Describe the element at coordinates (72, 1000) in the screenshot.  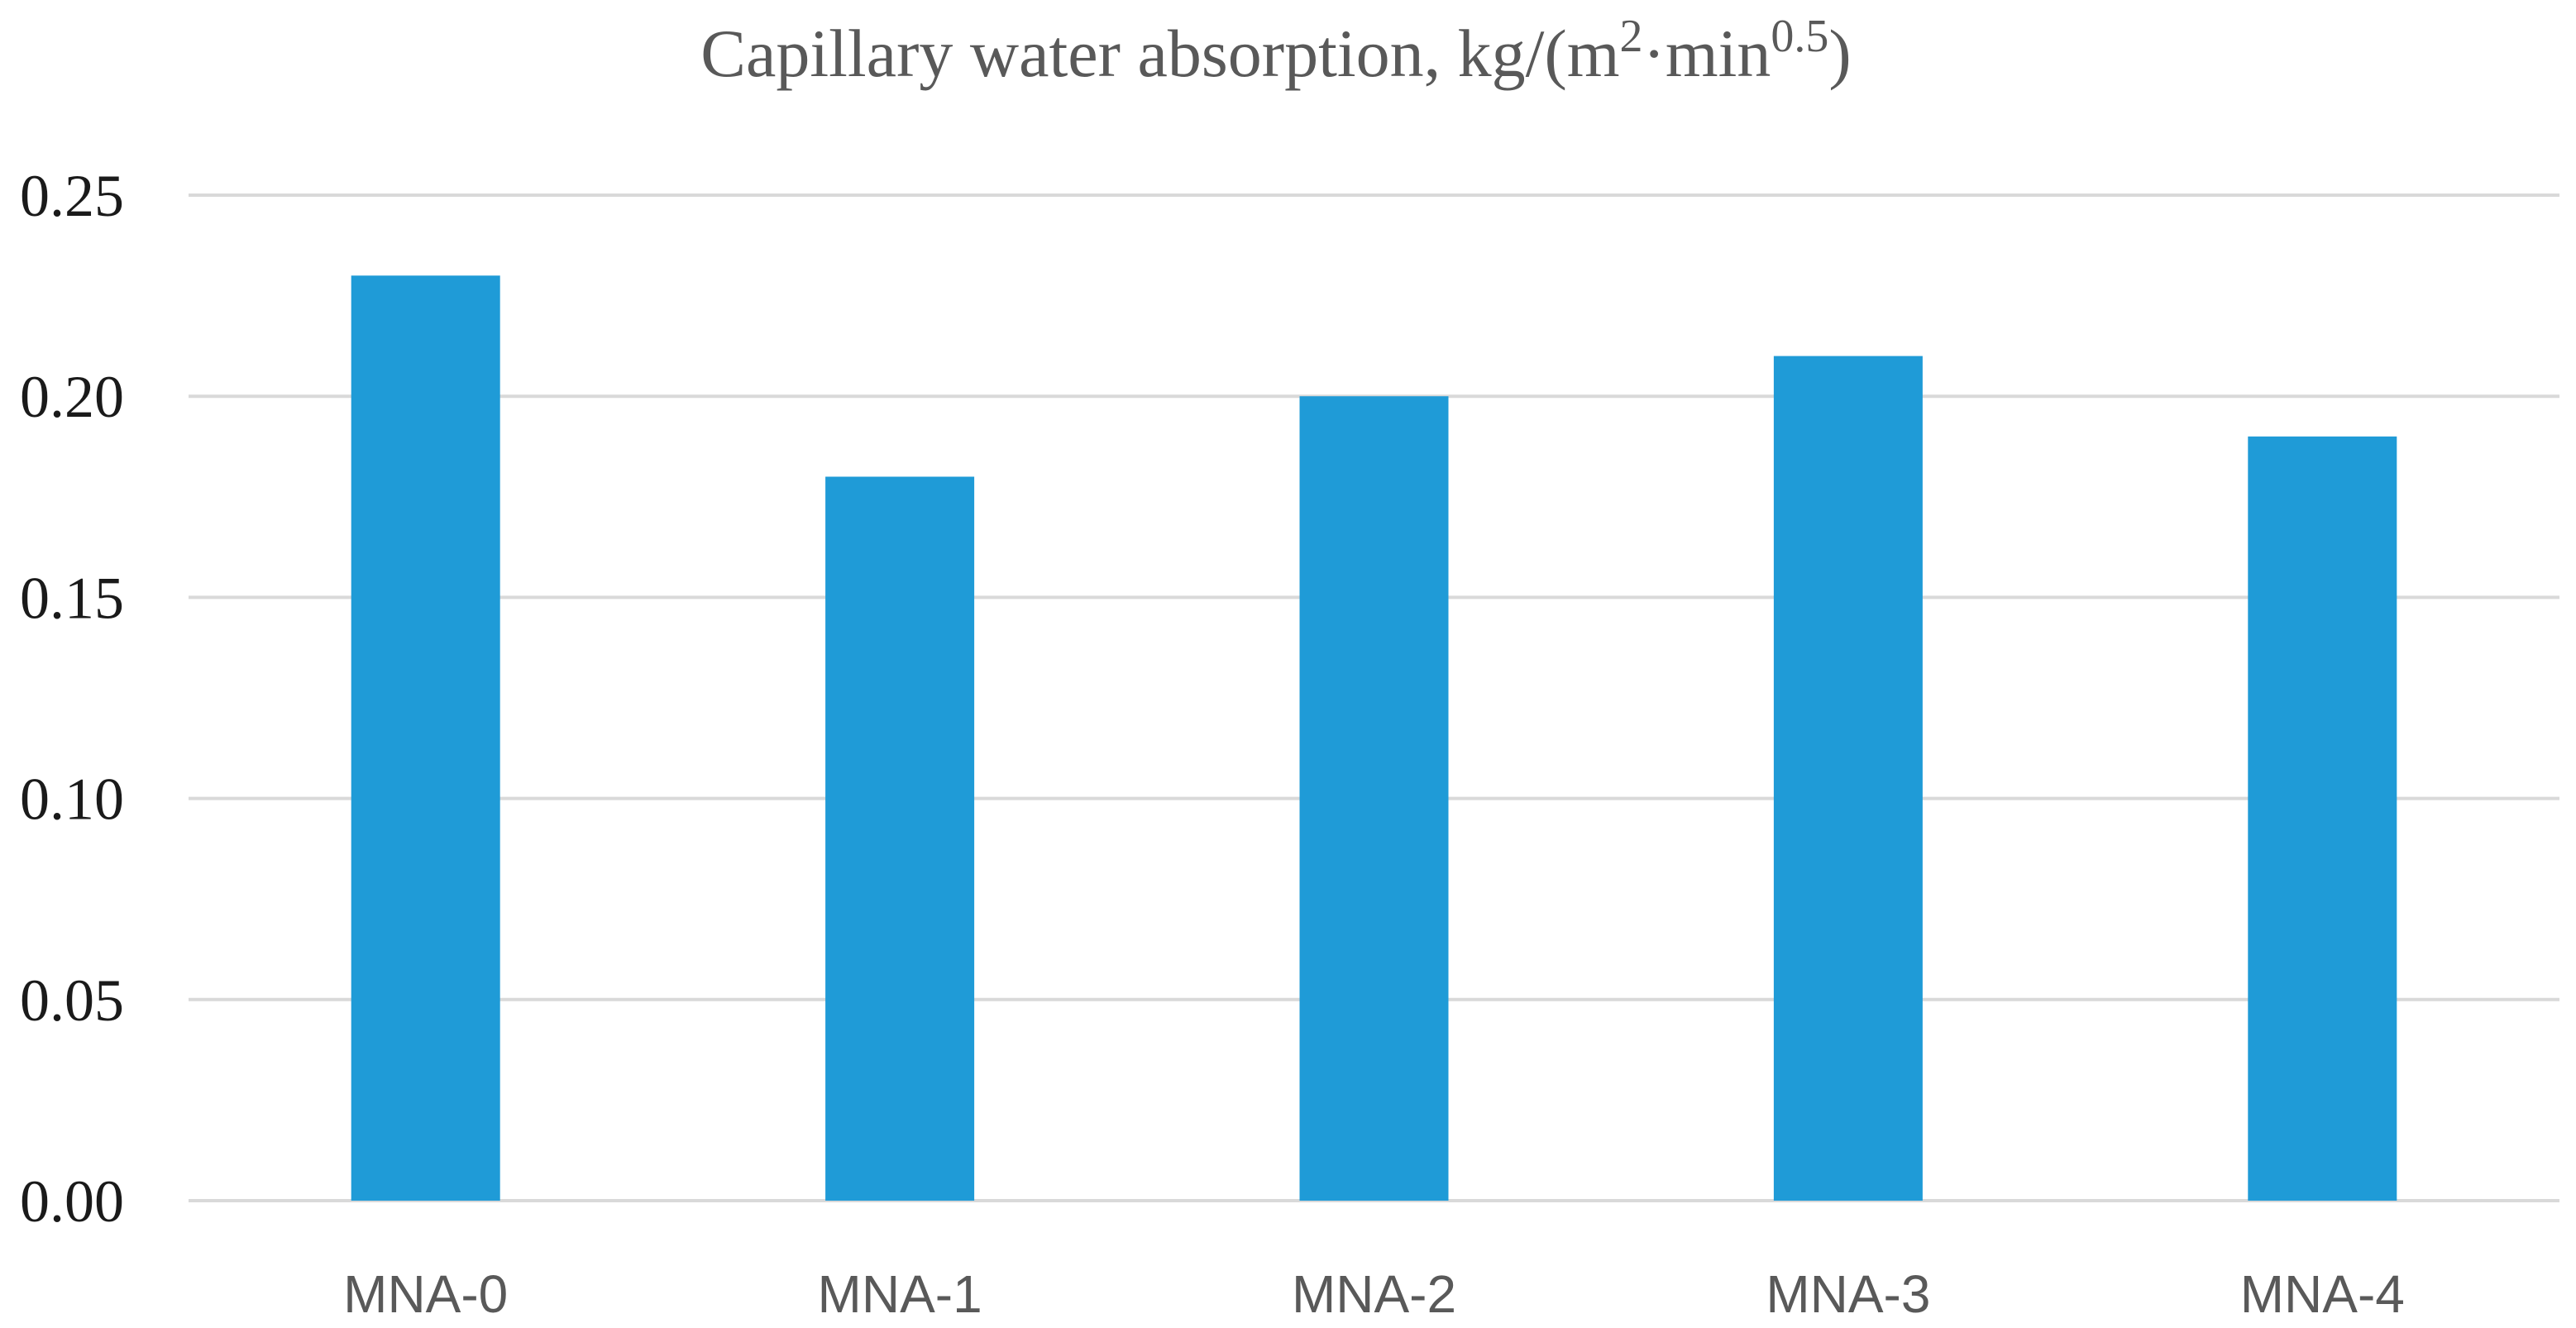
I see `y-tick-label-1: 0.05` at that location.